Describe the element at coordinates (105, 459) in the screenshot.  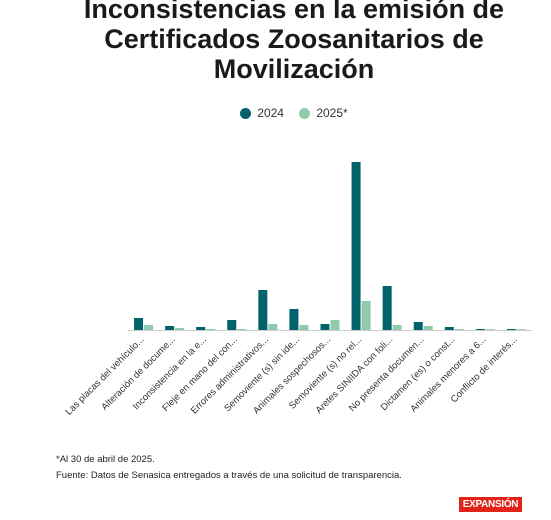
I see `footnote: *Al 30 de abril de 2025.` at that location.